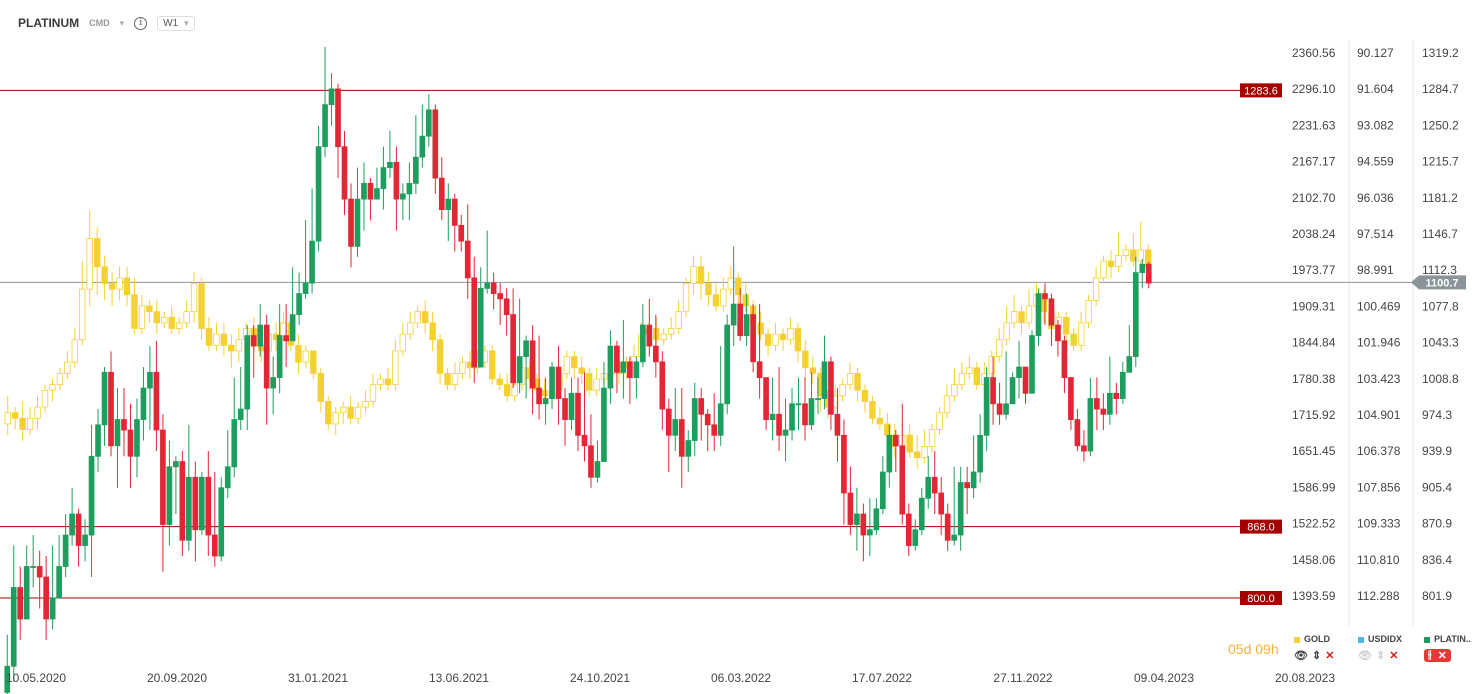  Describe the element at coordinates (1314, 648) in the screenshot. I see `legend-gold: GOLD 👁 ⇕ ✕` at that location.